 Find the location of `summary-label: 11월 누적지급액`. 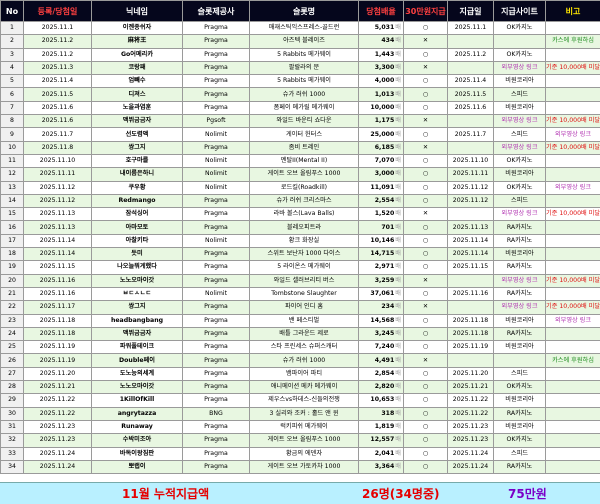

summary-label: 11월 누적지급액 is located at coordinates (165, 493).